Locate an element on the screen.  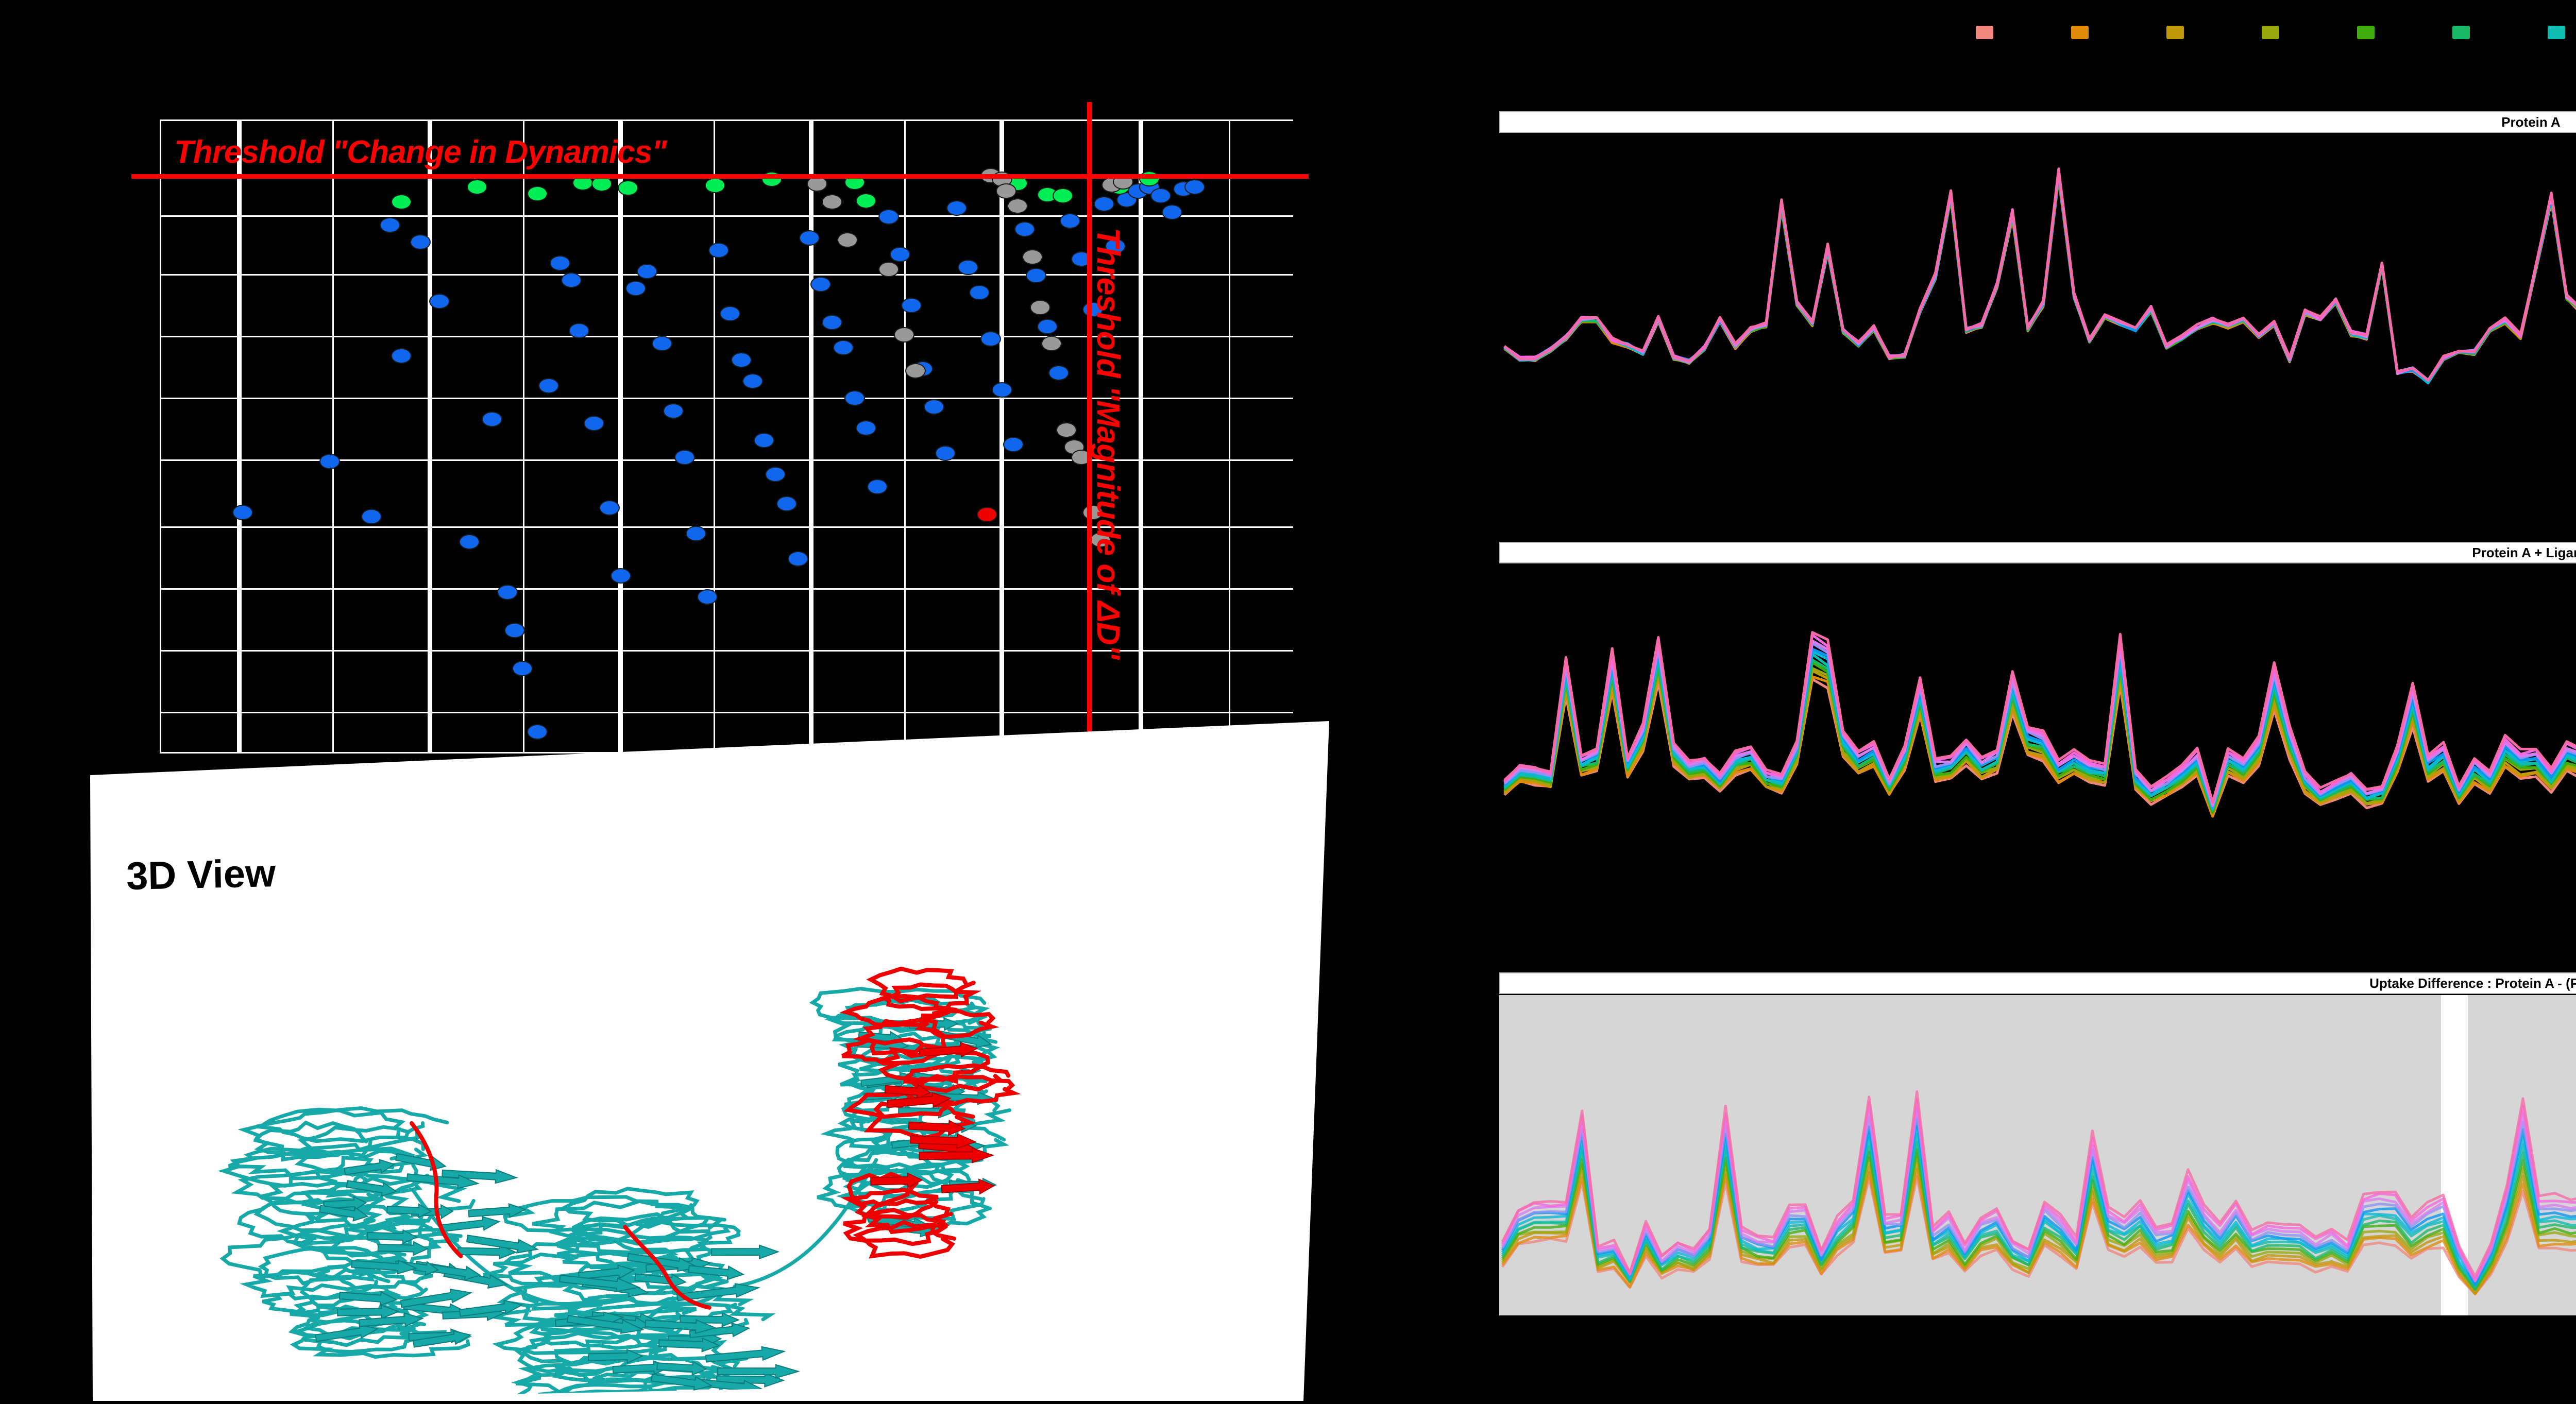
panel-protein-a-ligand-traces is located at coordinates (2038, 711).